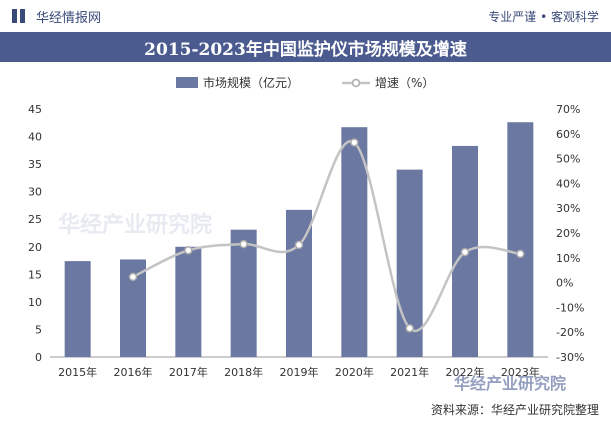 The width and height of the screenshot is (611, 426). I want to click on y-right-tick-label: 30%, so click(568, 208).